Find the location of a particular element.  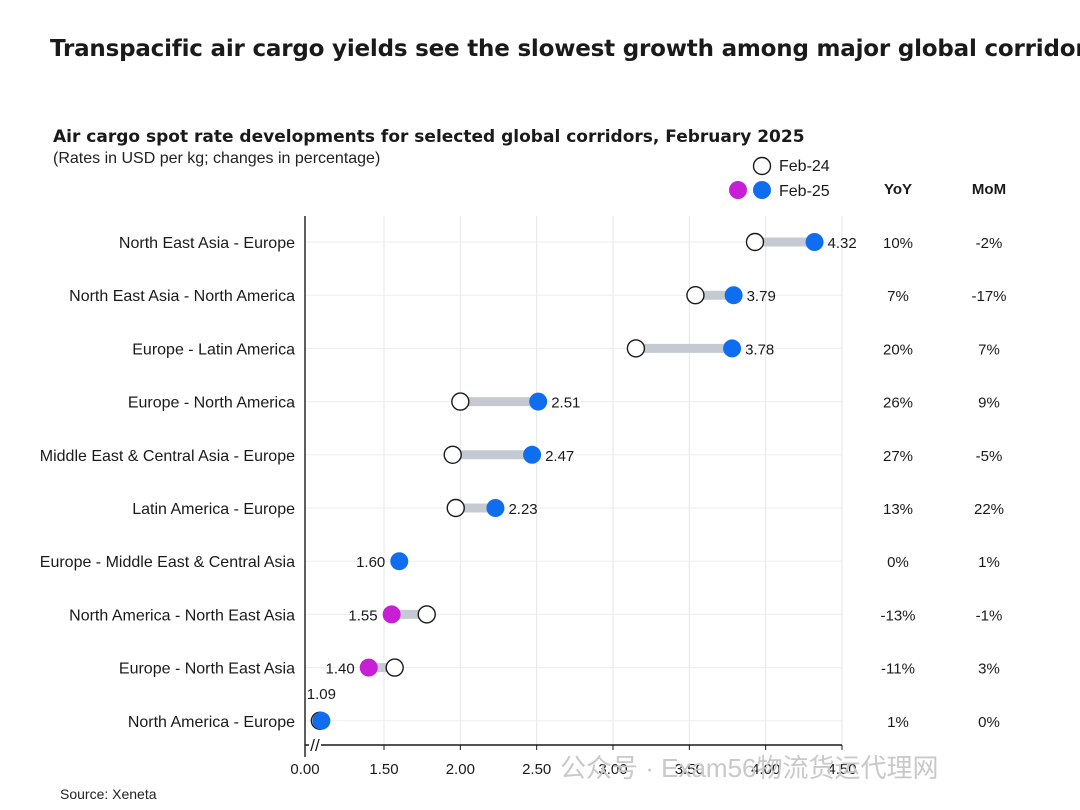

value-label: 1.55 is located at coordinates (362, 615).